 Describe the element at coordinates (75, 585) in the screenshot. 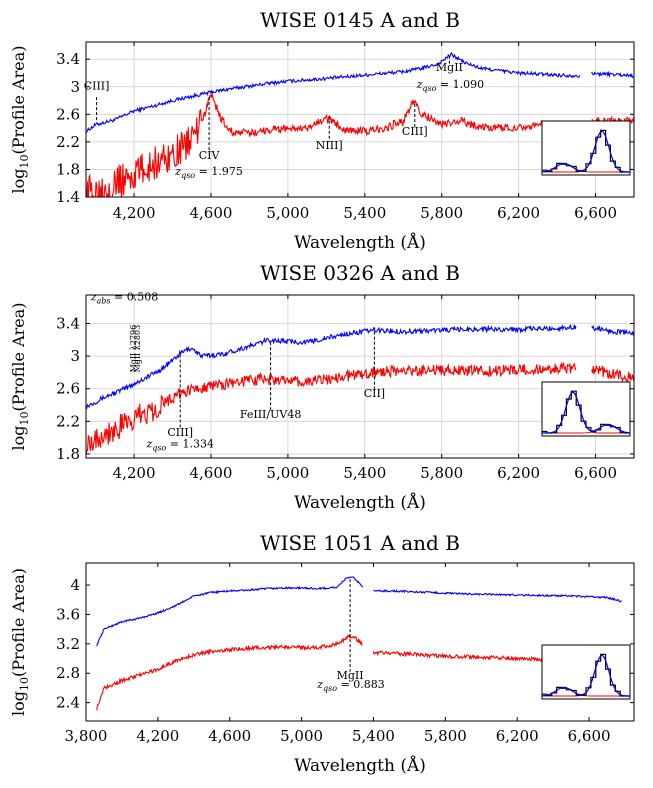

I see `y-tick-label: 4` at that location.